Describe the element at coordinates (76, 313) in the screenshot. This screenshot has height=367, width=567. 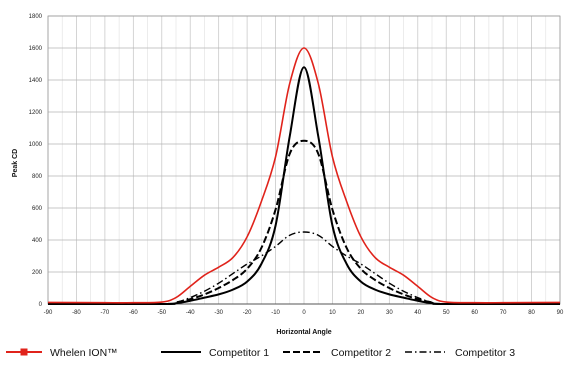
I see `x-tick-label: -80` at that location.